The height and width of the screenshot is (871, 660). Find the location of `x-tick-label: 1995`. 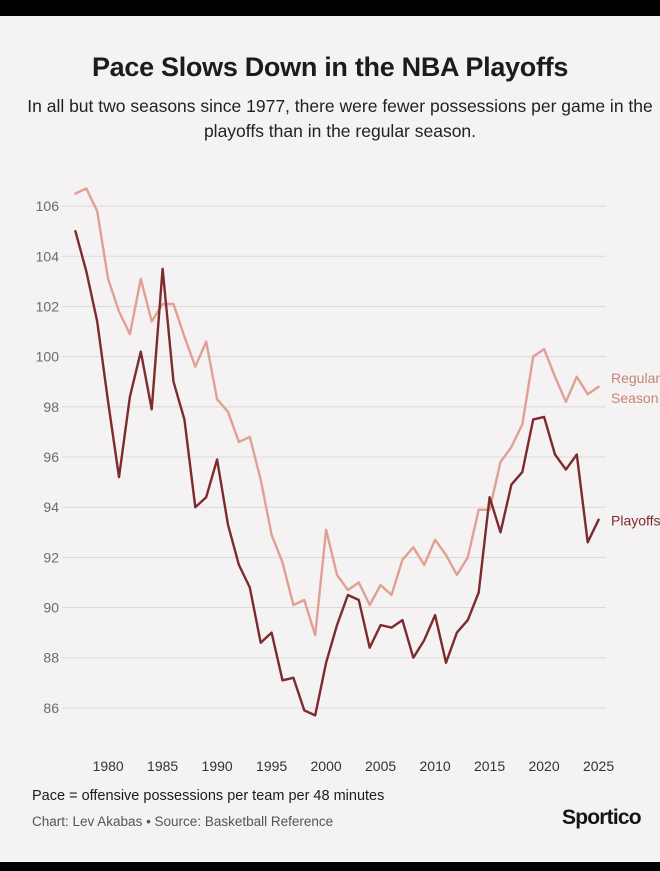

x-tick-label: 1995 is located at coordinates (271, 766).